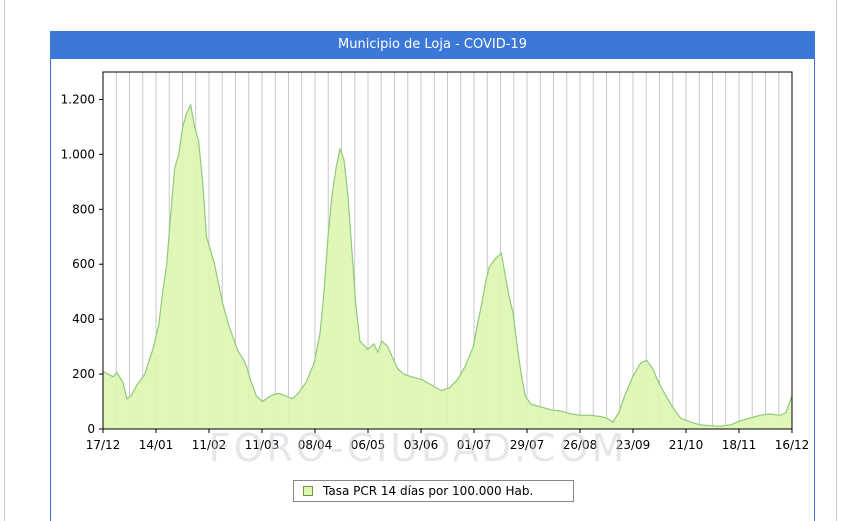  What do you see at coordinates (83, 209) in the screenshot?
I see `y-tick-label: 800` at bounding box center [83, 209].